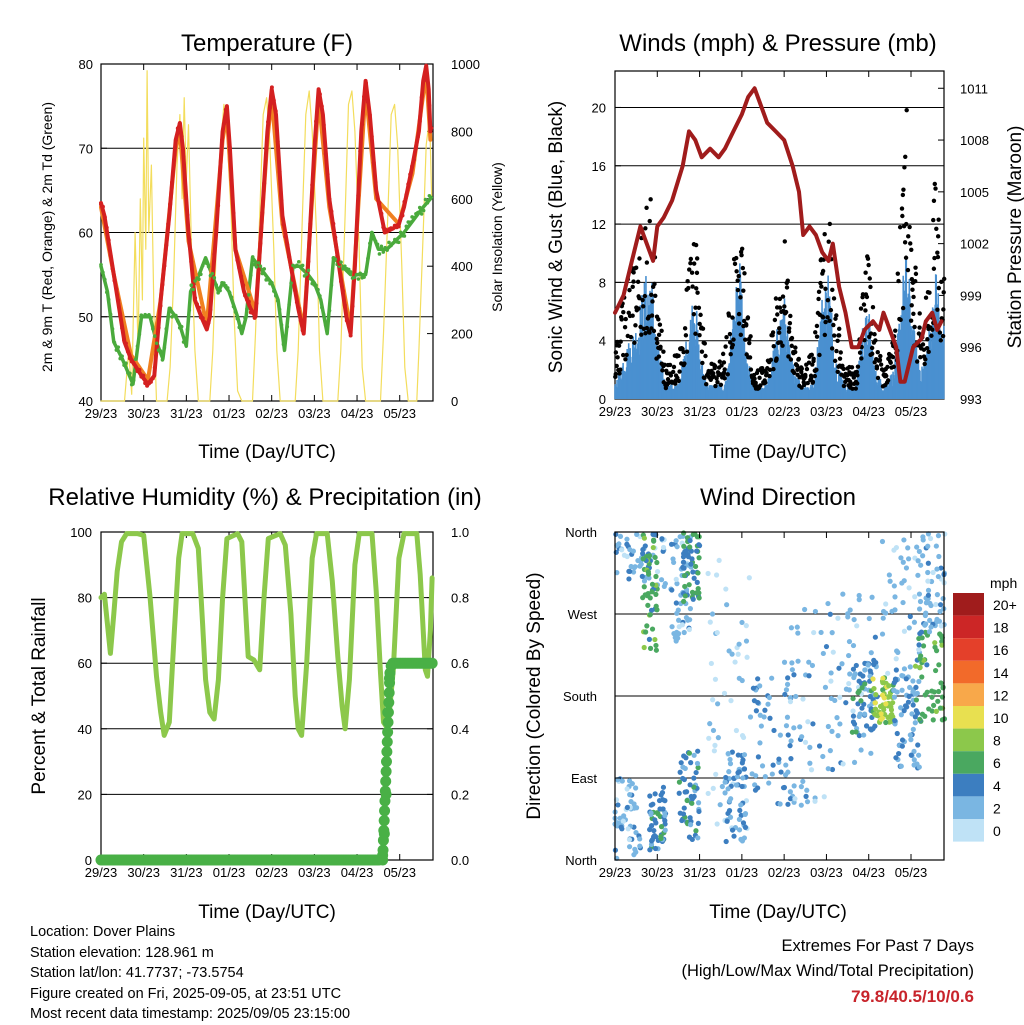 The height and width of the screenshot is (1025, 1024). I want to click on temp-9m-line, so click(266, 226).